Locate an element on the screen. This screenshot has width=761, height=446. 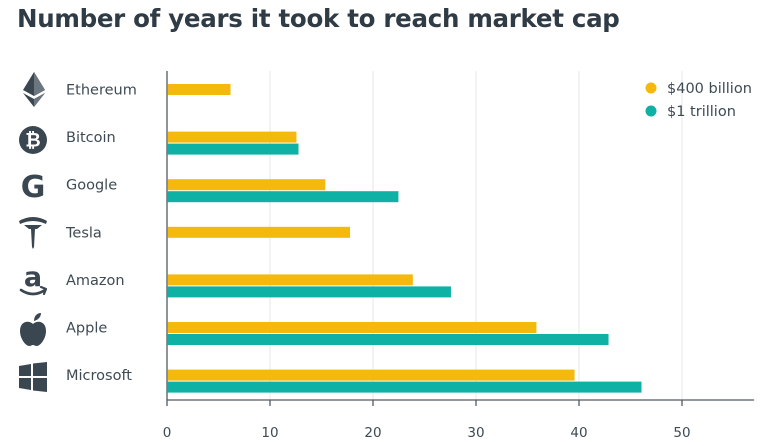
svg-text: a is located at coordinates (33, 277).